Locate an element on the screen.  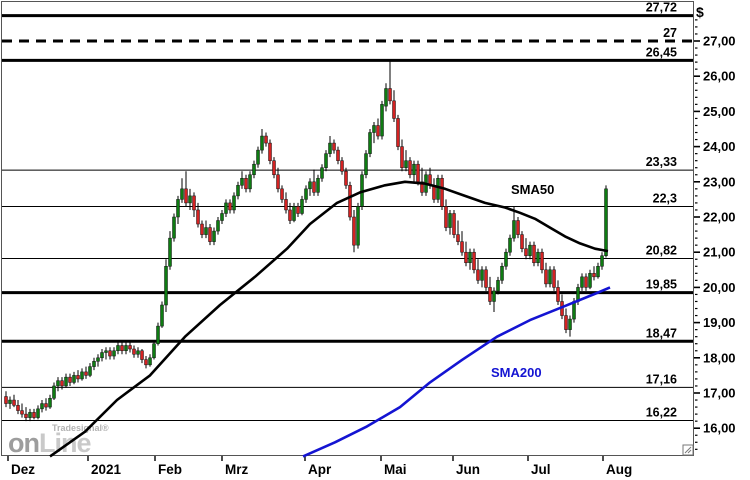
x-tick-label-2021: 2021 is located at coordinates (106, 469).